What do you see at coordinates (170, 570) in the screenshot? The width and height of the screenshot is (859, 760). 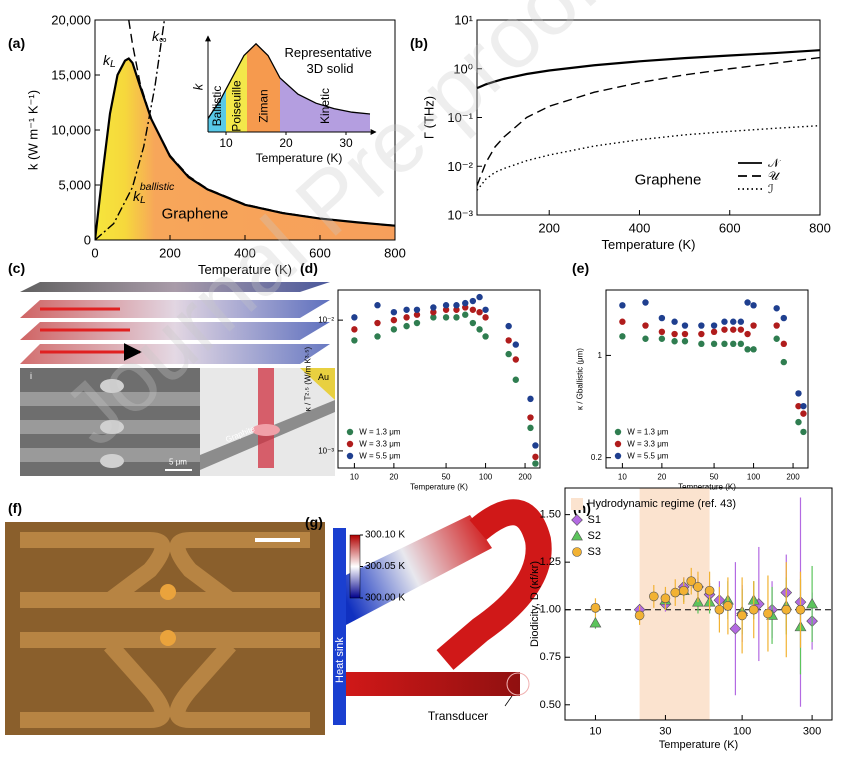 I see `device-trace` at bounding box center [170, 570].